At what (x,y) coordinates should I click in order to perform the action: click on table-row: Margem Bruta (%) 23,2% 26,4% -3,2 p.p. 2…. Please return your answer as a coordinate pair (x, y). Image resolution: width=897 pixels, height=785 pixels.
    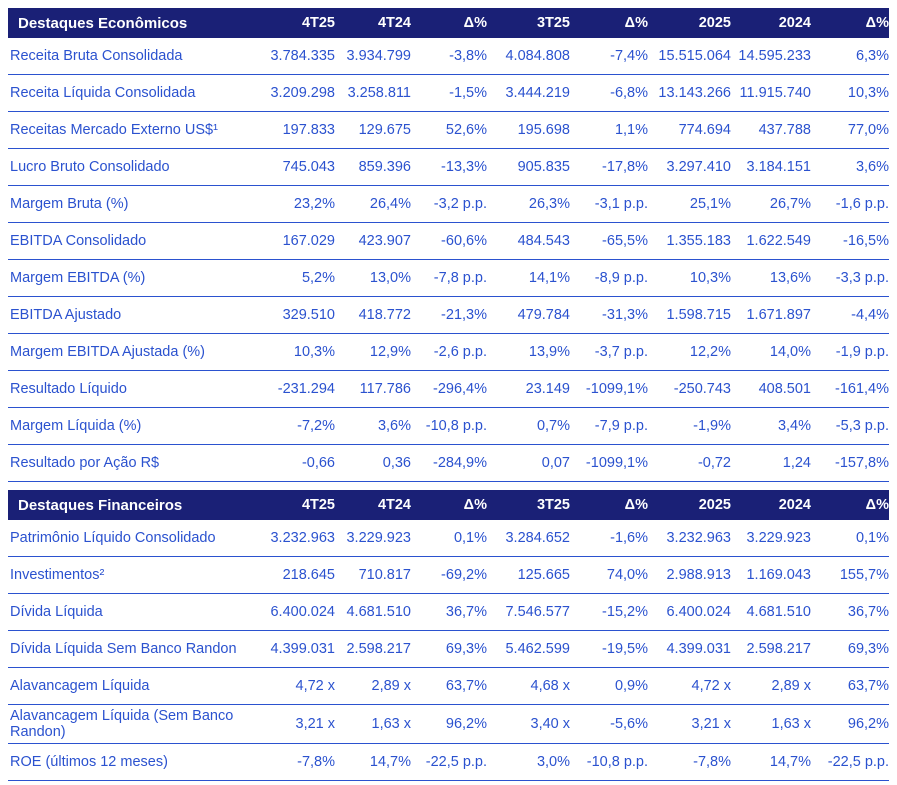
    Looking at the image, I should click on (448, 204).